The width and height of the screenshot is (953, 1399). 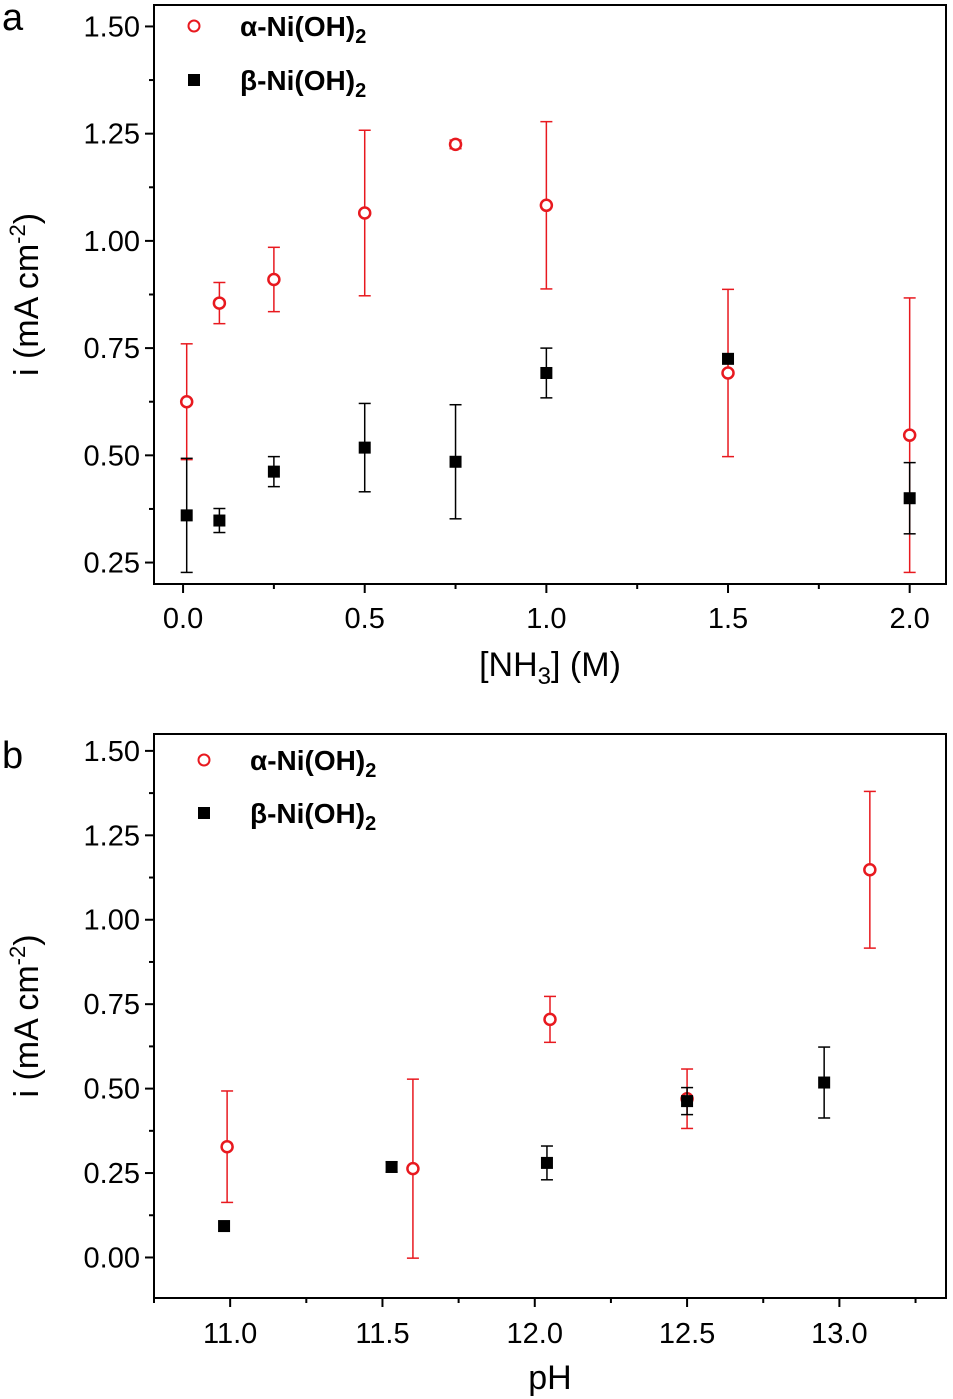 I want to click on x-tick-label: 11.0, so click(x=230, y=1334).